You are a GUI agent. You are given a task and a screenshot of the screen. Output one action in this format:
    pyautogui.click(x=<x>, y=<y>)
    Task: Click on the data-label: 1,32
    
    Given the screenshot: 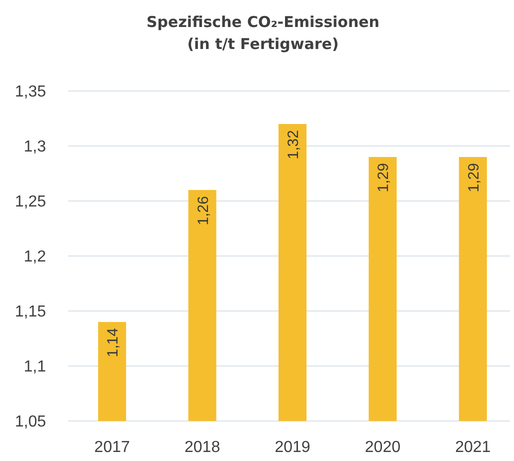 What is the action you would take?
    pyautogui.click(x=293, y=145)
    